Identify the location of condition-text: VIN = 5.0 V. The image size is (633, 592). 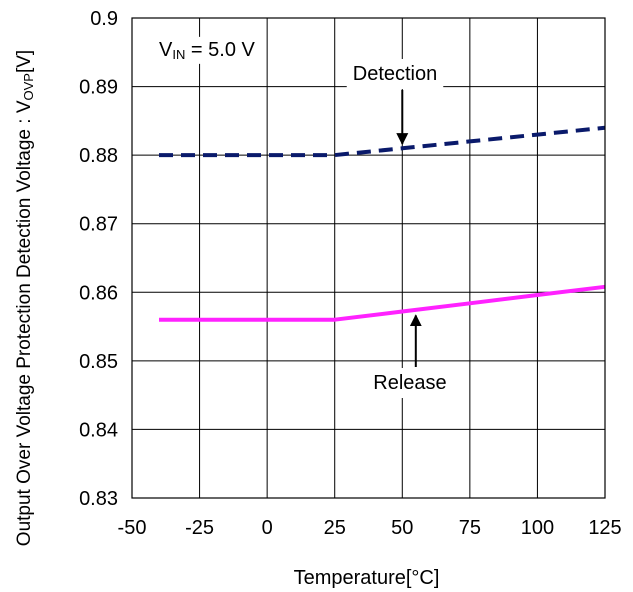
(207, 50).